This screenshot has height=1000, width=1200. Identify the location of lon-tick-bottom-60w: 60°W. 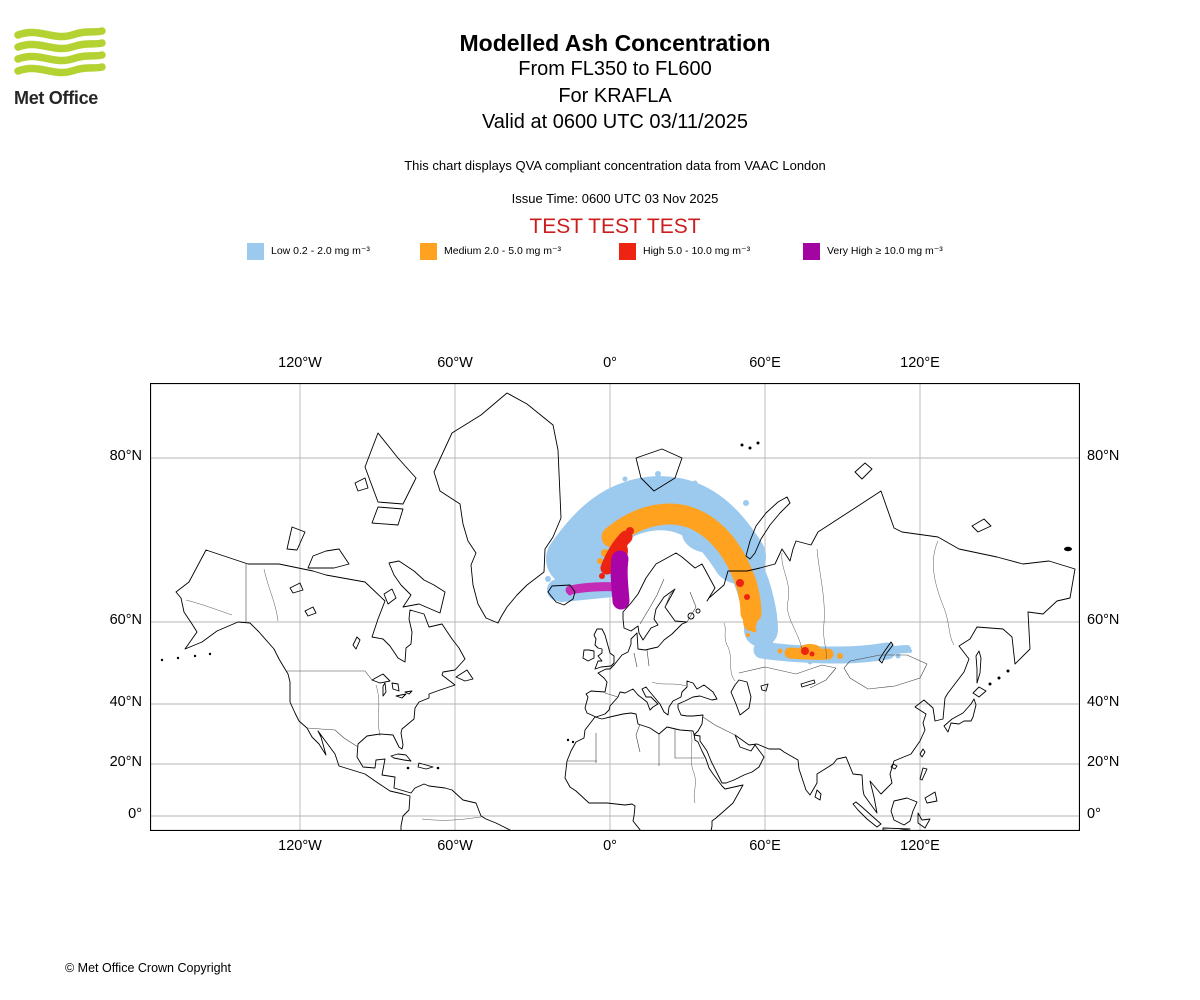
(455, 846).